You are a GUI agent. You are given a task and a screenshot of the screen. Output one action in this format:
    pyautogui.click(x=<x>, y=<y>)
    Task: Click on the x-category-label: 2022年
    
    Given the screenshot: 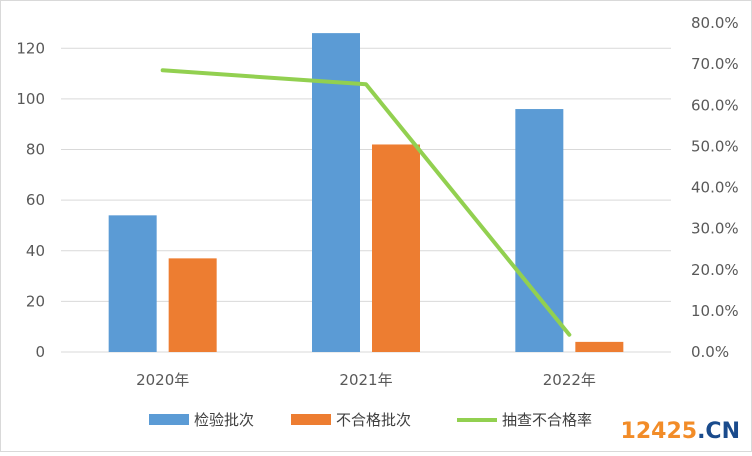 What is the action you would take?
    pyautogui.click(x=569, y=380)
    